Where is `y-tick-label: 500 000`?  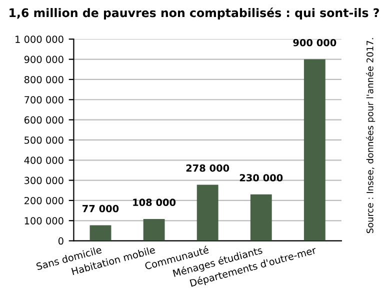 y-tick-label: 500 000 is located at coordinates (44, 140).